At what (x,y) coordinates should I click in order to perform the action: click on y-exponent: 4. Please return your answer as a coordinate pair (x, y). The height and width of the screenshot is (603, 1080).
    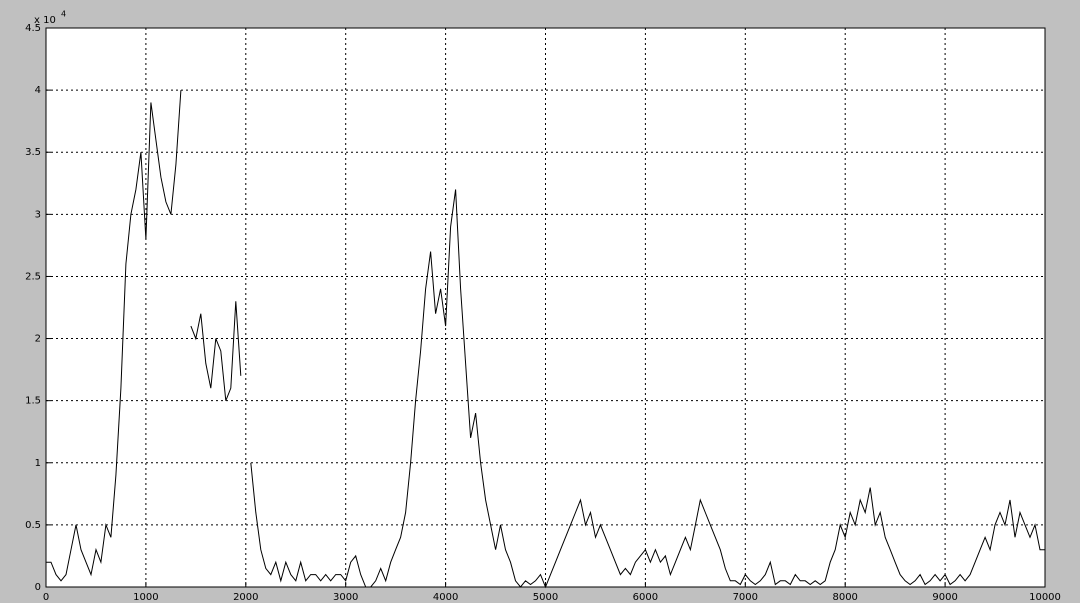
    Looking at the image, I should click on (63, 14).